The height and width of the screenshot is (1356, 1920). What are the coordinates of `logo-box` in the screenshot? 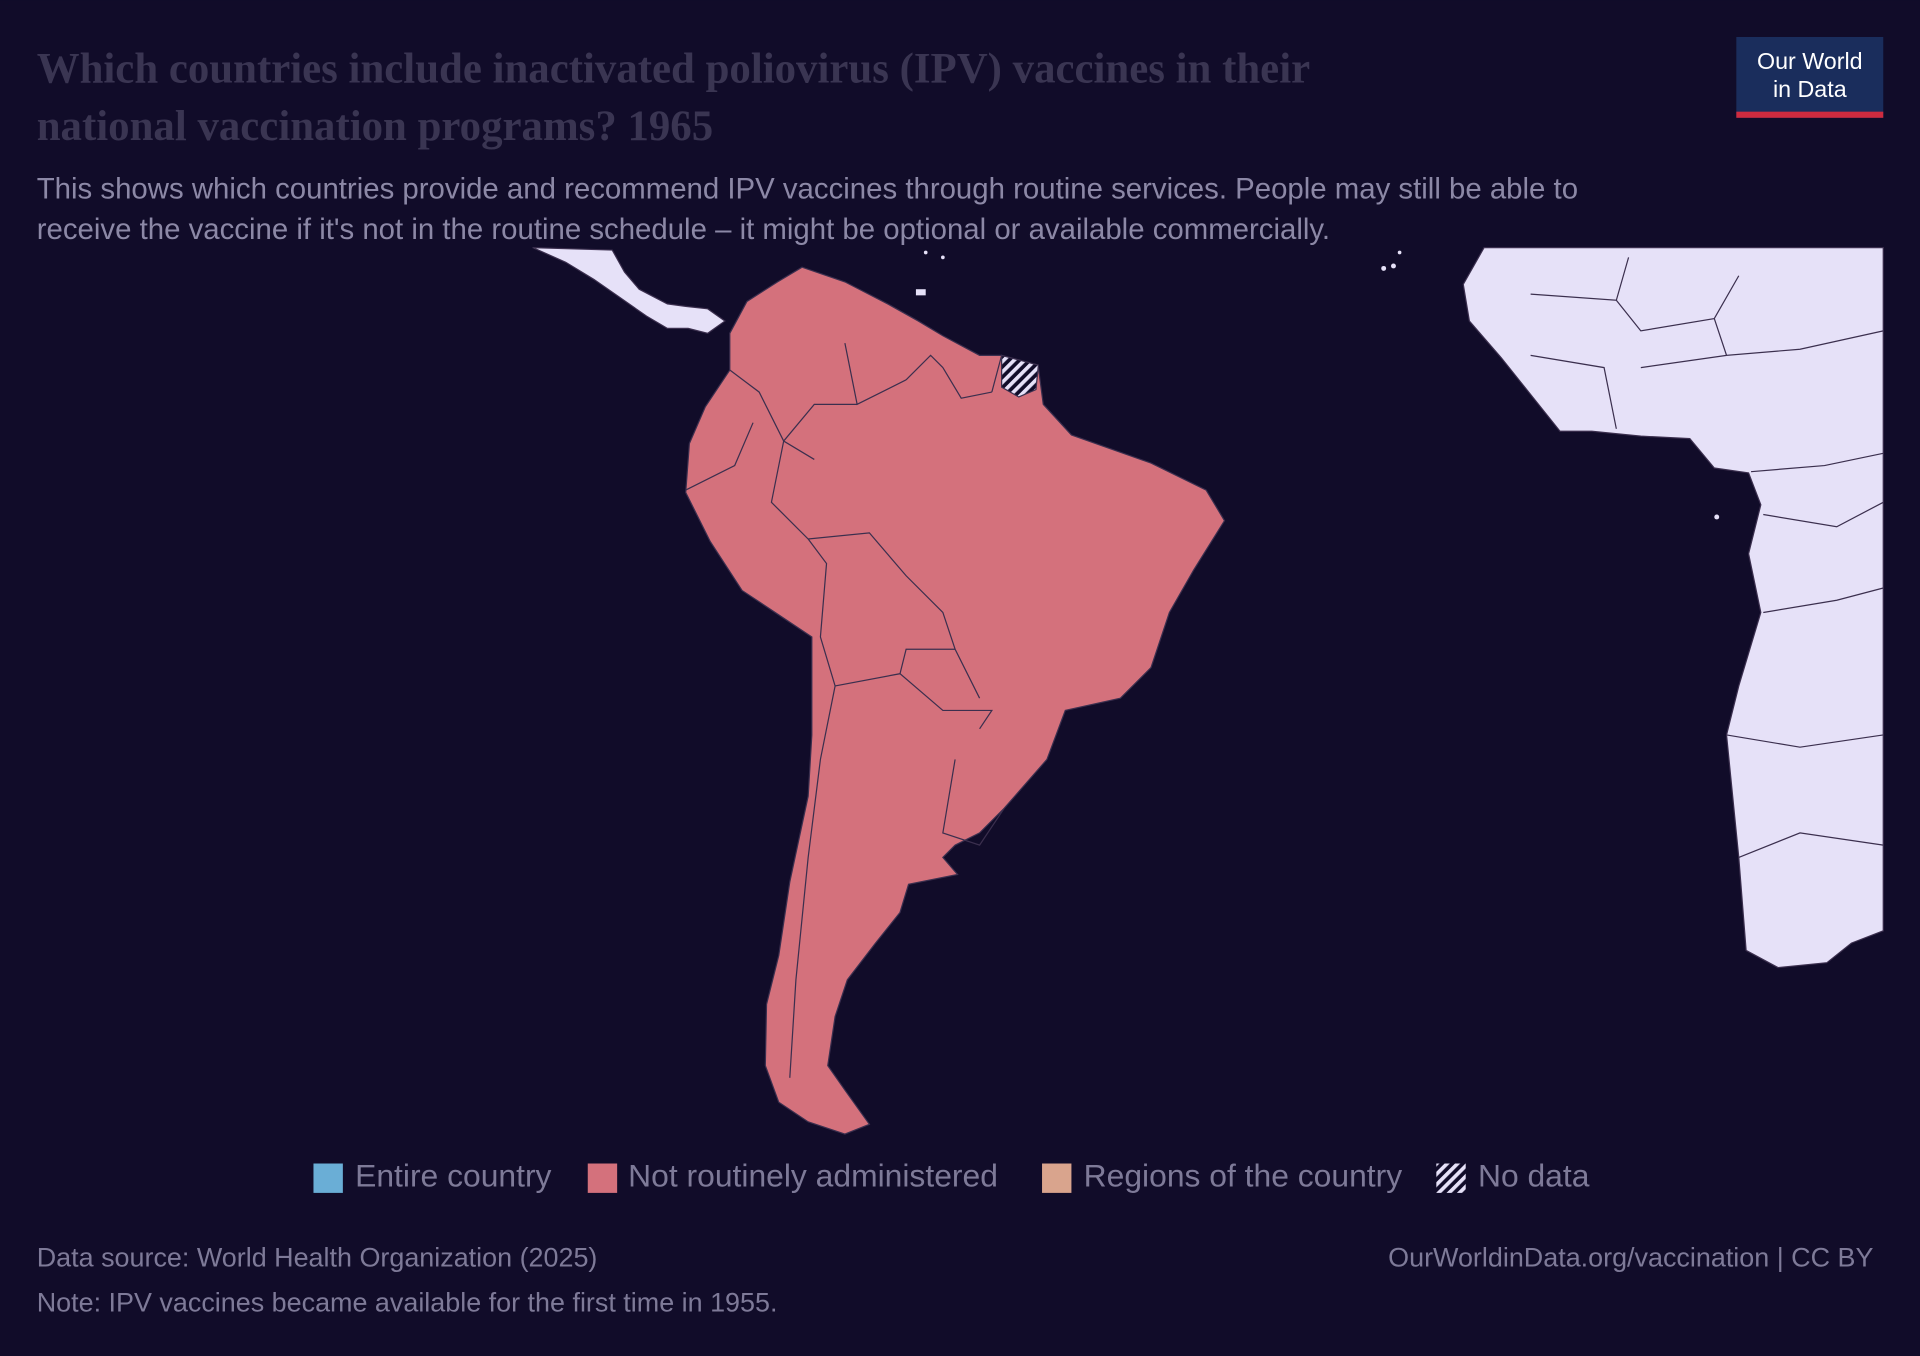 It's located at (1810, 77).